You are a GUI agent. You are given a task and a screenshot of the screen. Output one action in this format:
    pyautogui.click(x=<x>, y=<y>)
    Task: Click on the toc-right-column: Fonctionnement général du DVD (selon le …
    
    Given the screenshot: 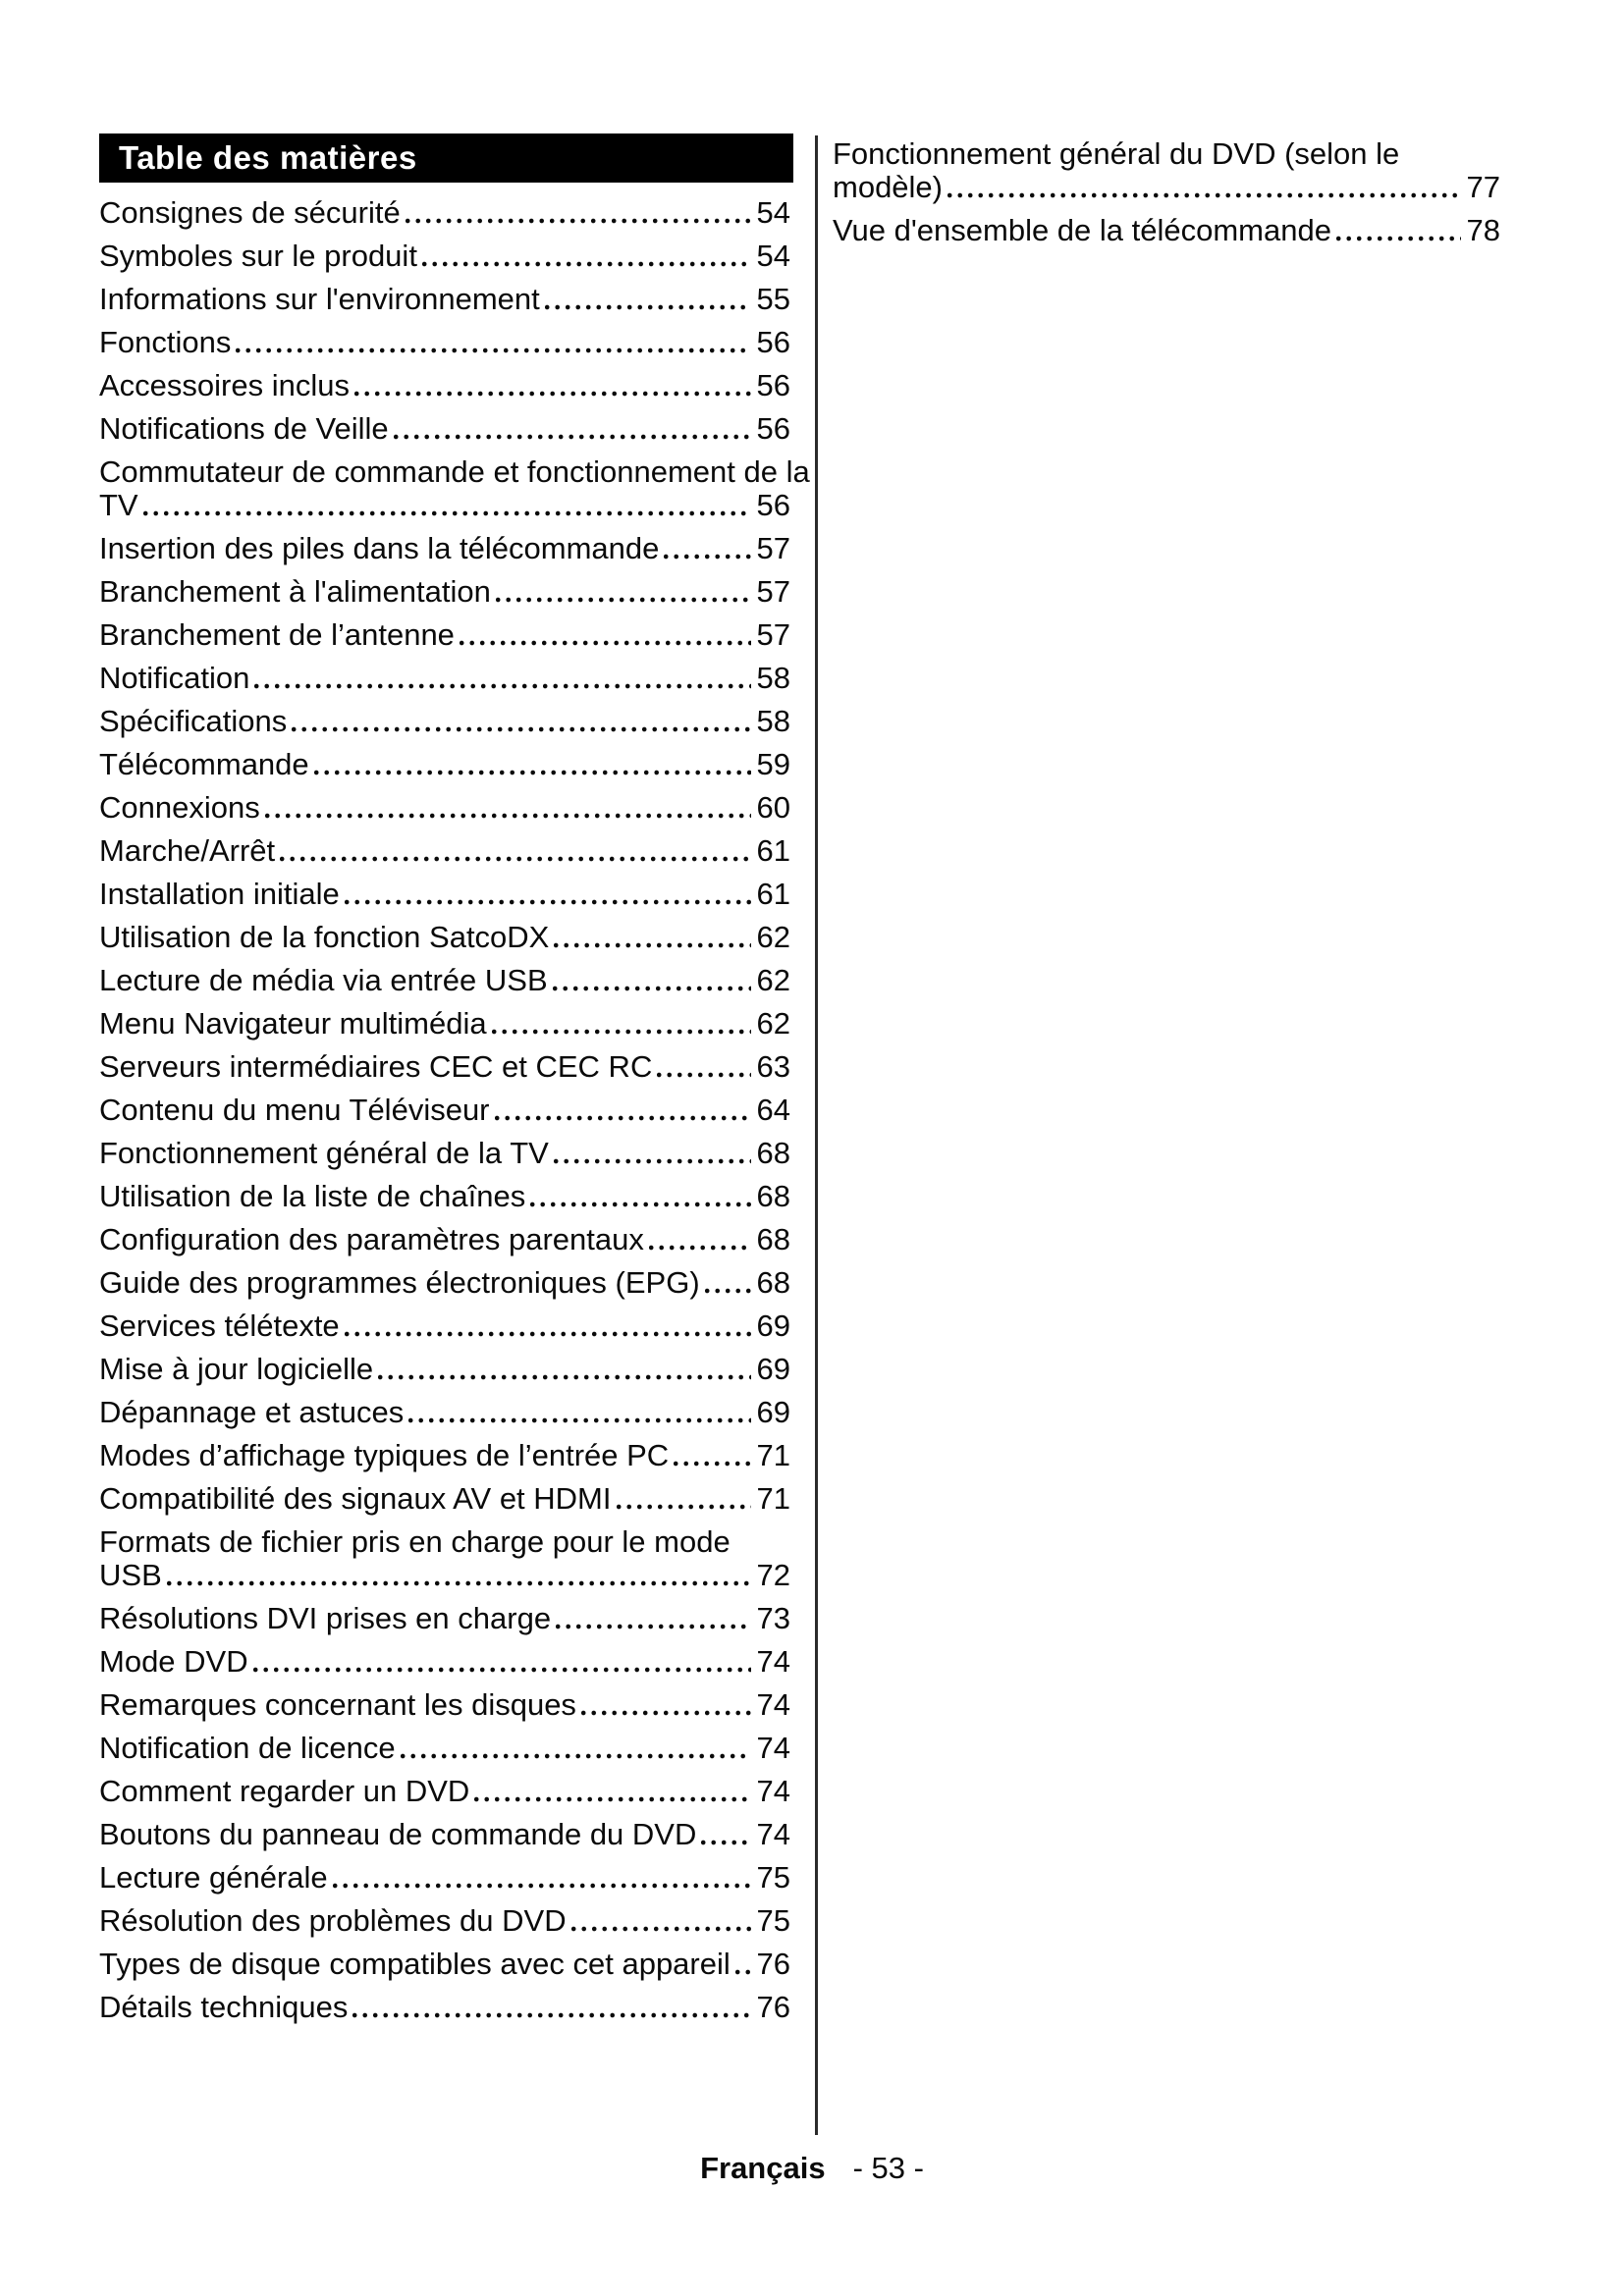 What is the action you would take?
    pyautogui.click(x=1166, y=197)
    